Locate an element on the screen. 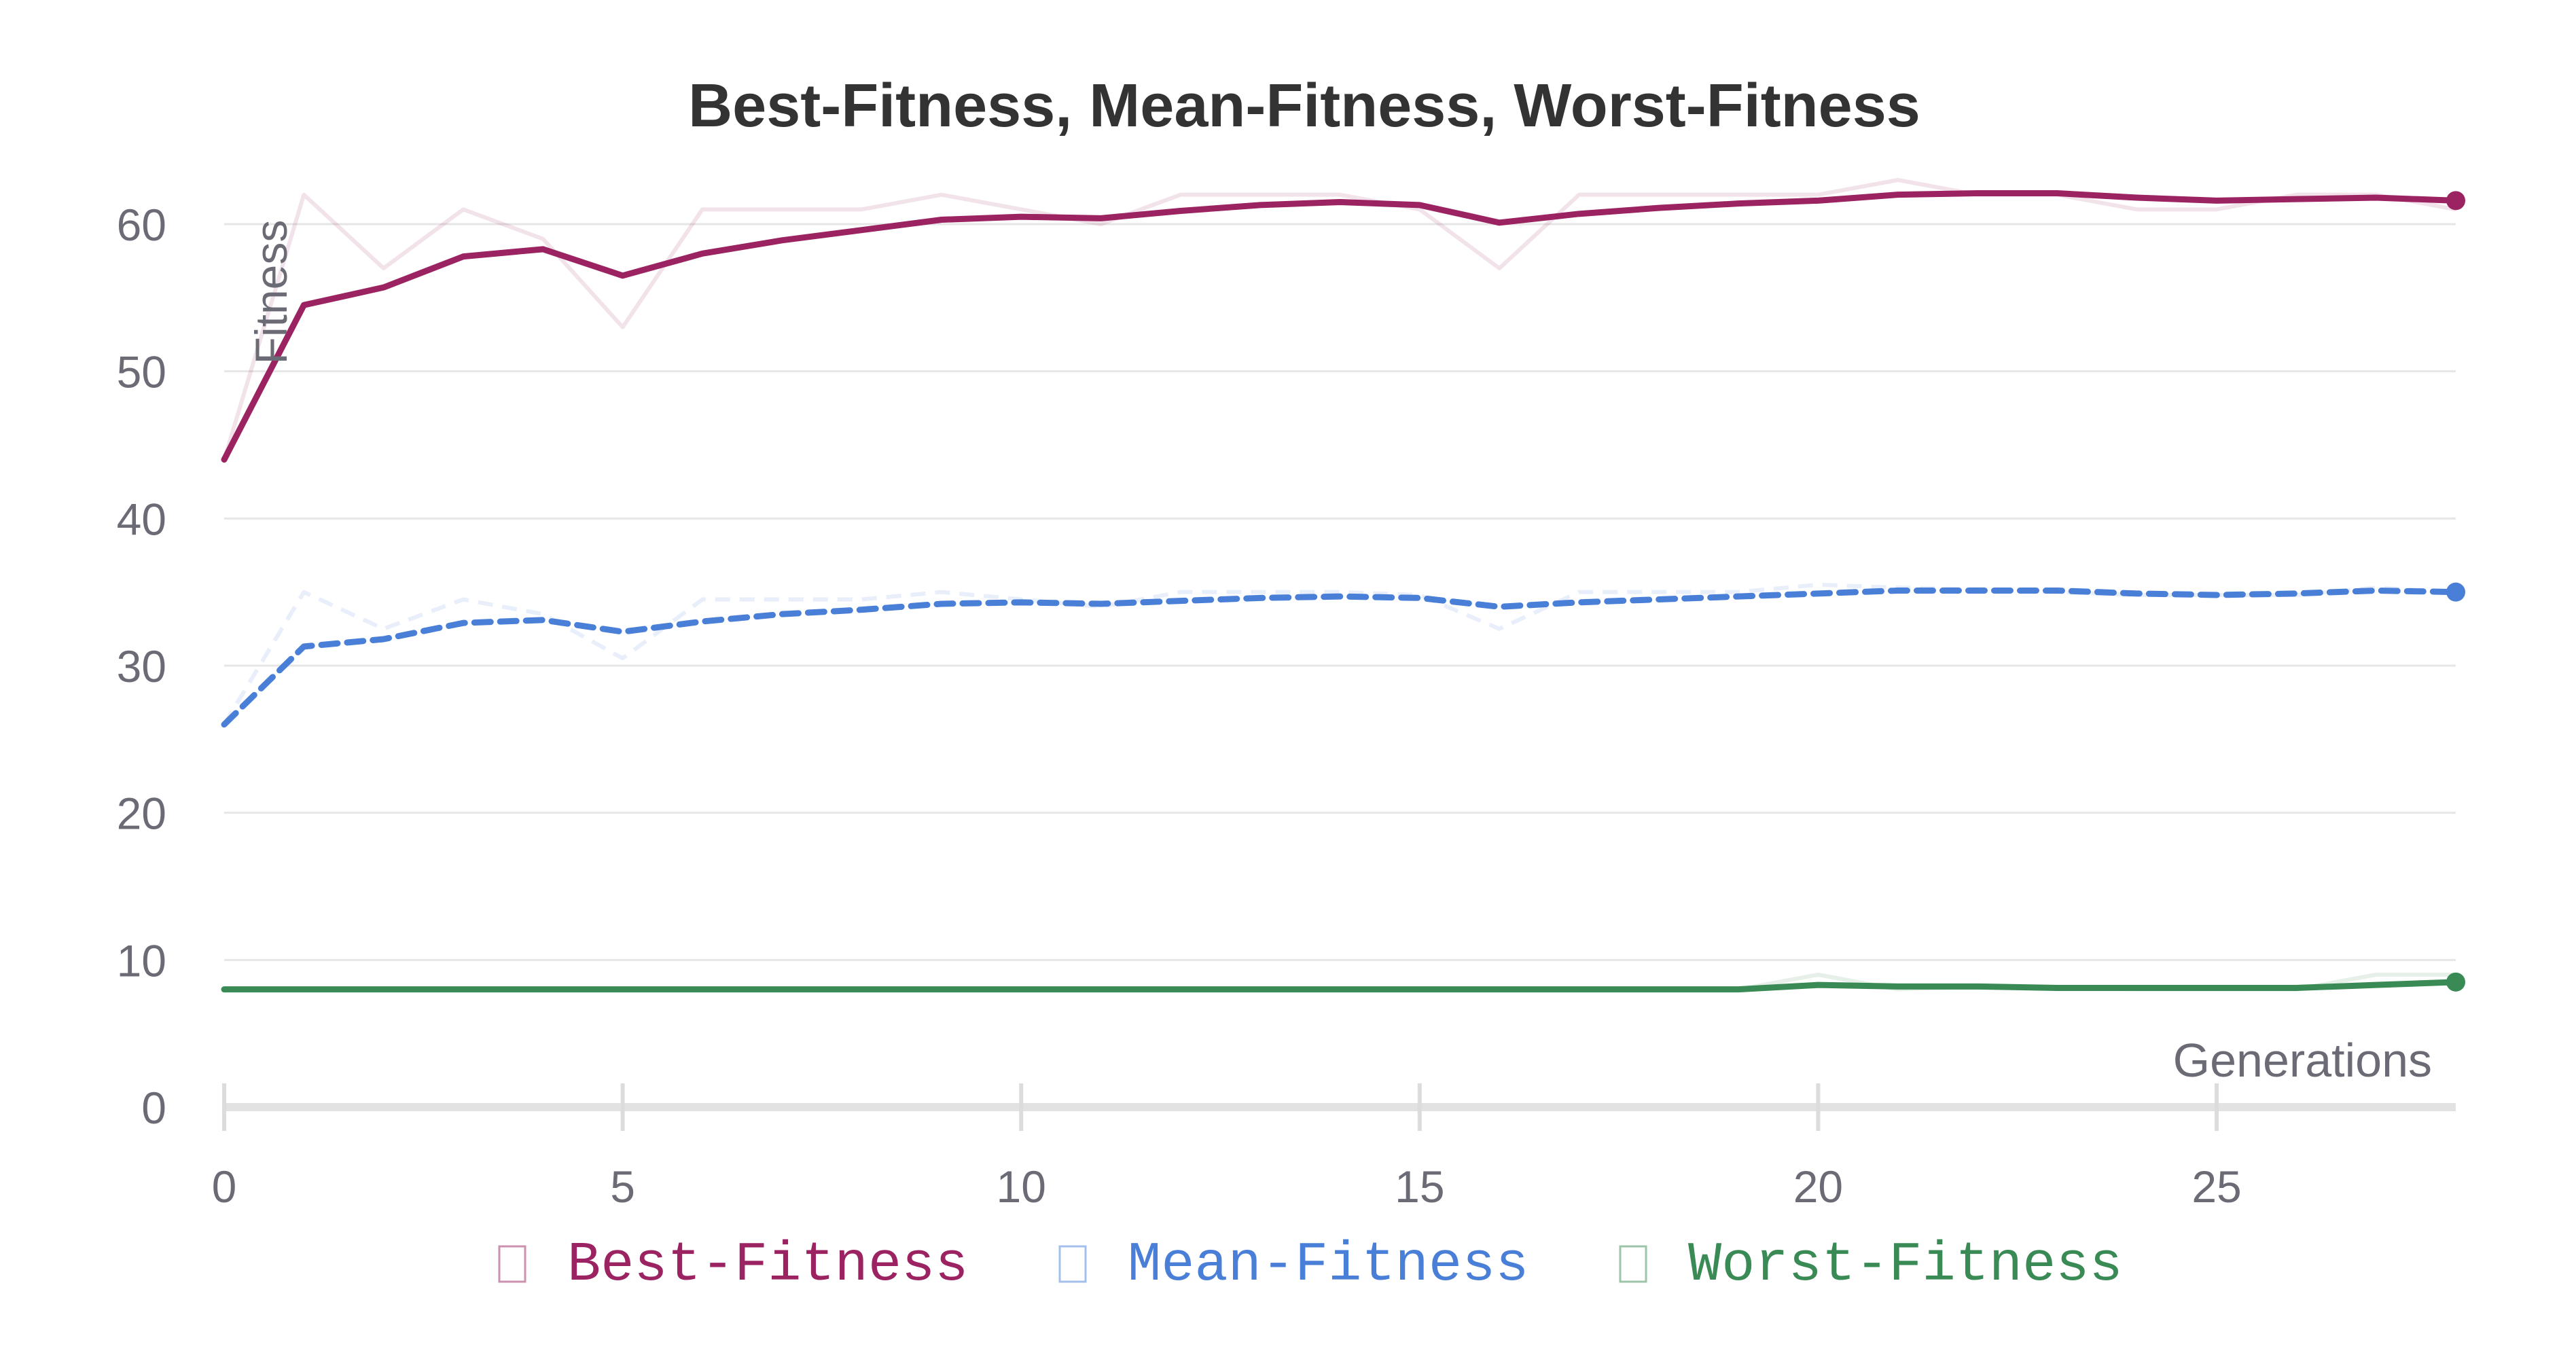  worst-fitness-line is located at coordinates (1340, 986).